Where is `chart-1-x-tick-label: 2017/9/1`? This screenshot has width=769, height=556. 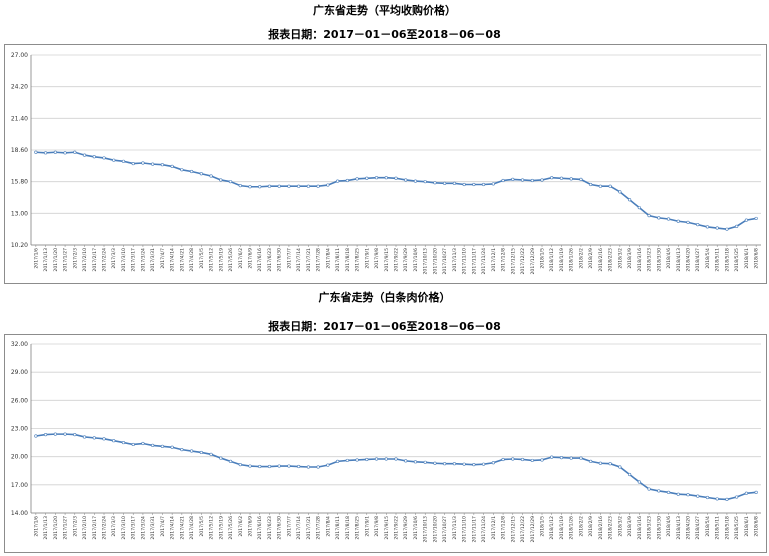
chart-1-x-tick-label: 2017/9/1 is located at coordinates (367, 258).